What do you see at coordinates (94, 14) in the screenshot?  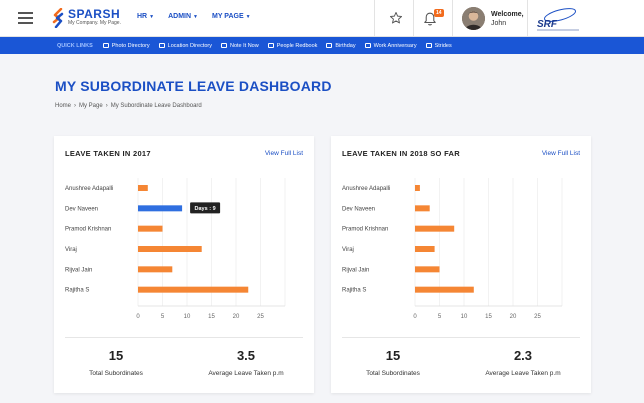 I see `brand-name: SPARSH` at bounding box center [94, 14].